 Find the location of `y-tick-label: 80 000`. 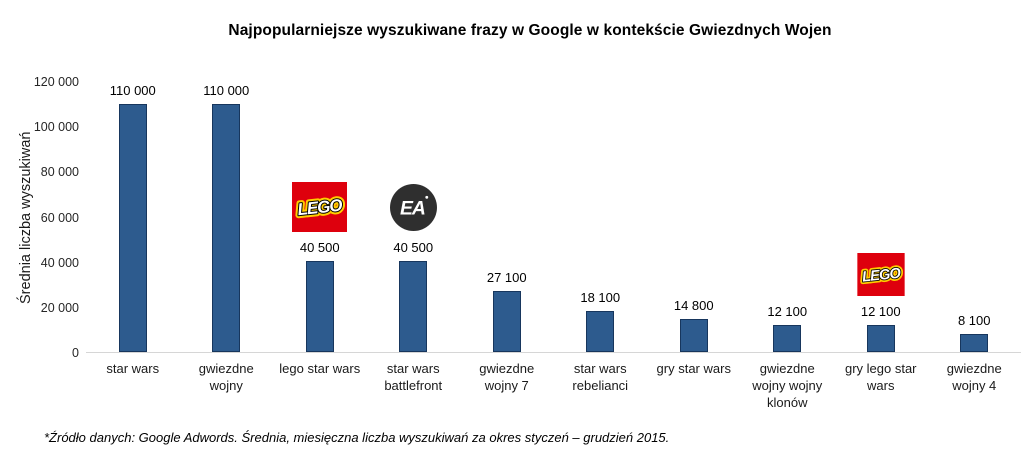

y-tick-label: 80 000 is located at coordinates (59, 172).